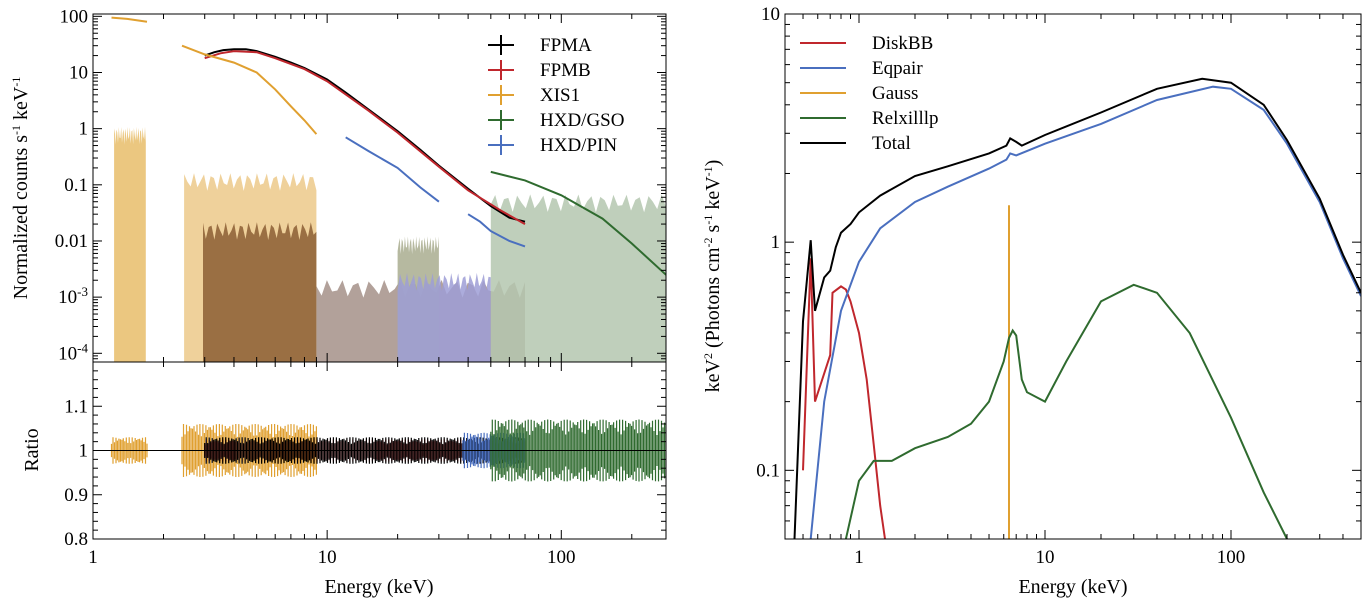 This screenshot has width=1369, height=608. I want to click on legend-label-fpmb: FPMB, so click(565, 70).